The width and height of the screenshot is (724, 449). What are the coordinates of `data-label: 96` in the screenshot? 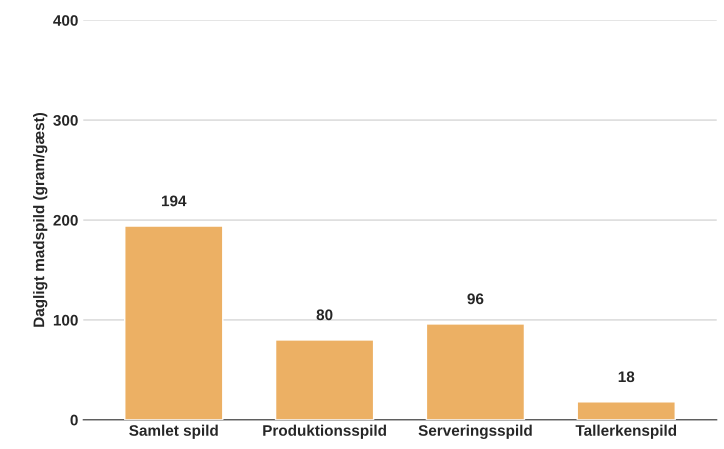 It's located at (475, 298).